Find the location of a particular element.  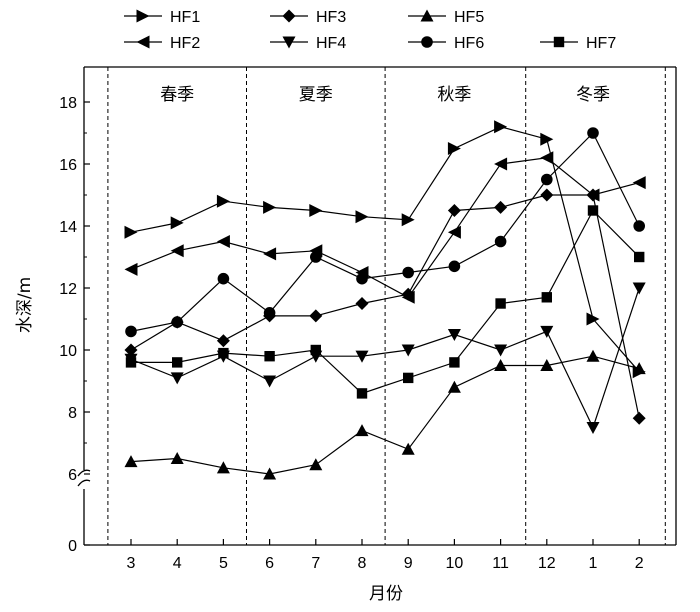

x-tick-label: 9 is located at coordinates (408, 563).